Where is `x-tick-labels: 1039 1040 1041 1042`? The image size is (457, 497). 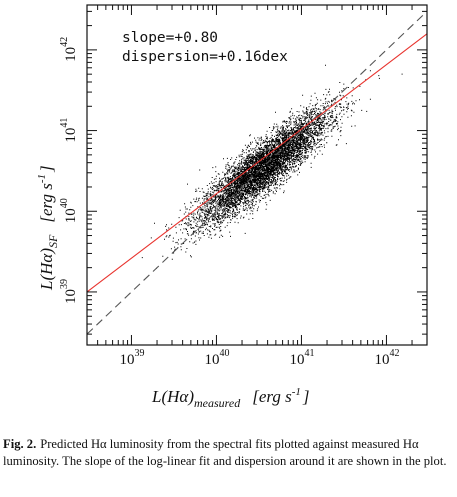 x-tick-labels: 1039 1040 1041 1042 is located at coordinates (259, 358).